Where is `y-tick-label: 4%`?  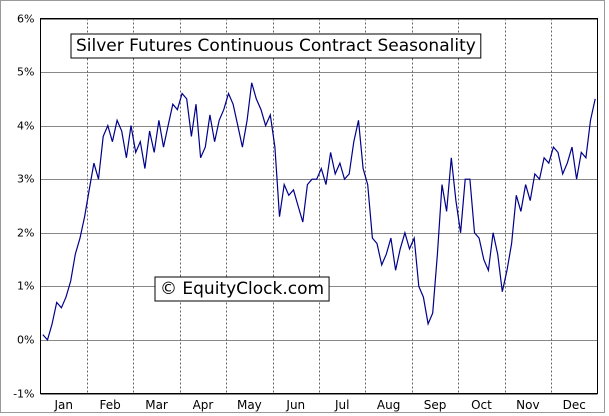
y-tick-label: 4% is located at coordinates (25, 126).